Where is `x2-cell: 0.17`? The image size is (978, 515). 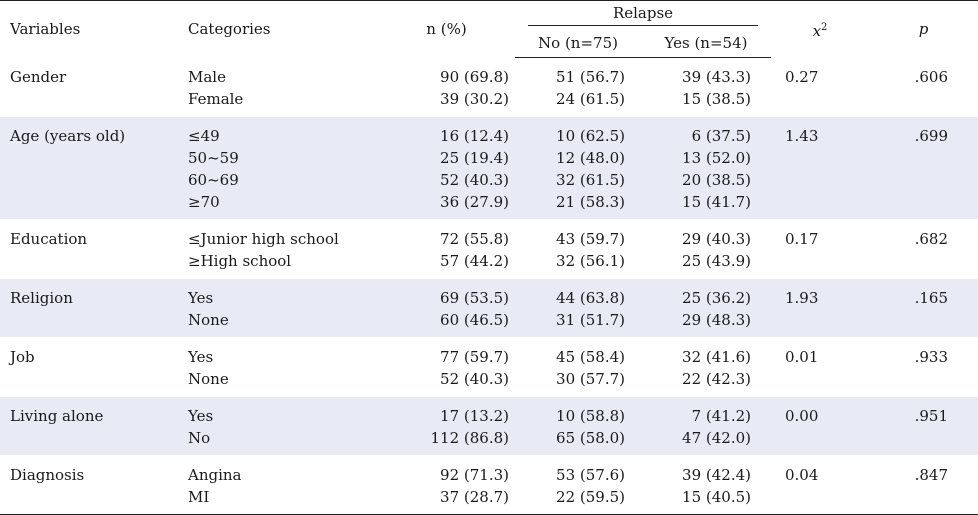 x2-cell: 0.17 is located at coordinates (820, 249).